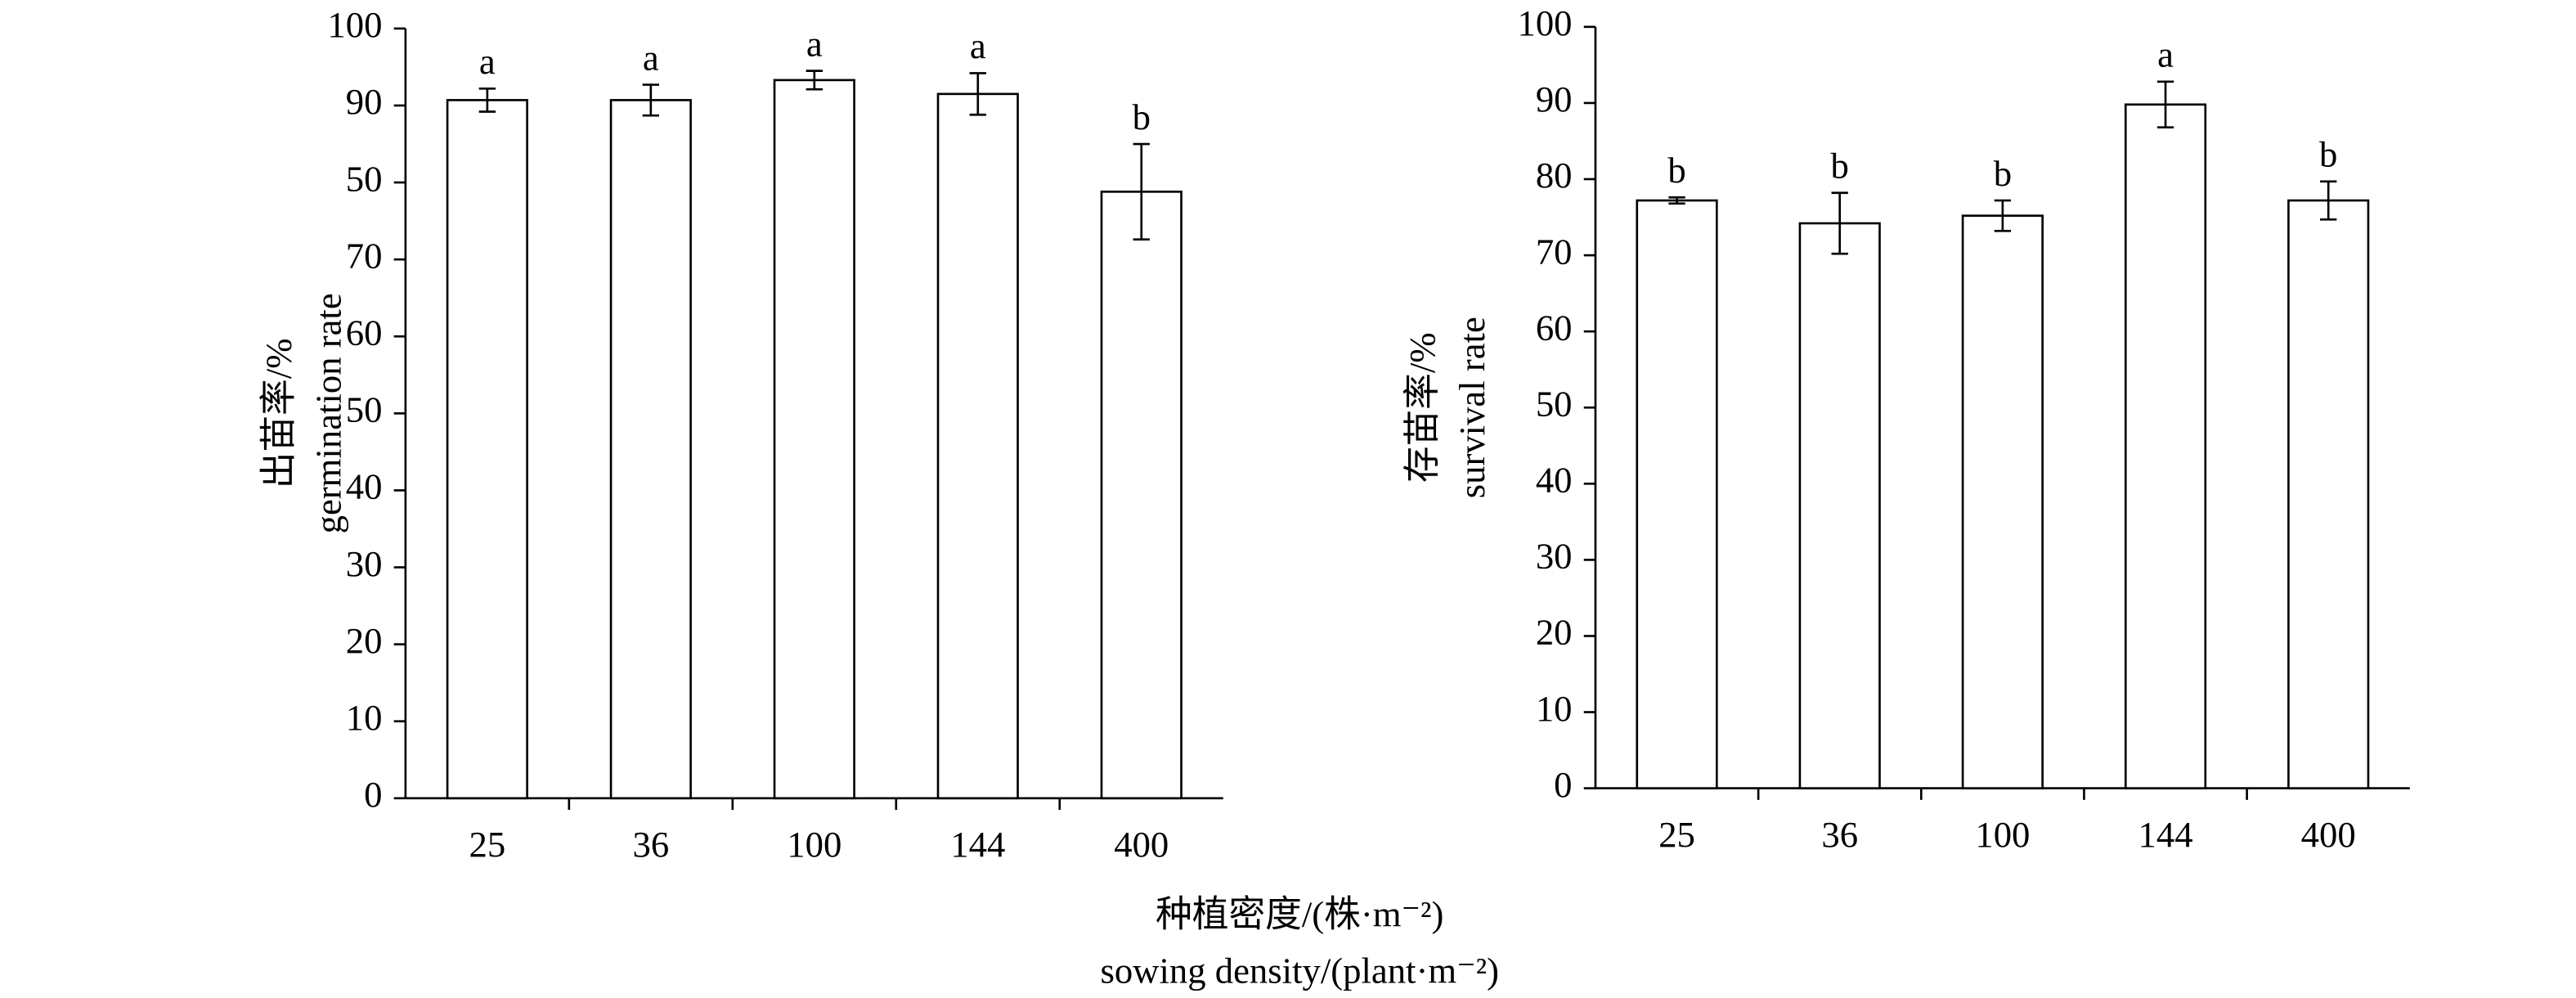 The height and width of the screenshot is (998, 2576). Describe the element at coordinates (328, 413) in the screenshot. I see `y-axis-label: germination rate` at that location.